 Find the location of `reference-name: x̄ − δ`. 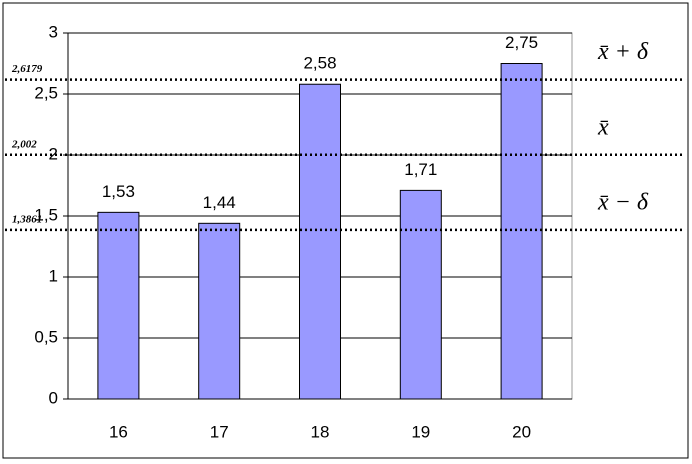

reference-name: x̄ − δ is located at coordinates (623, 202).